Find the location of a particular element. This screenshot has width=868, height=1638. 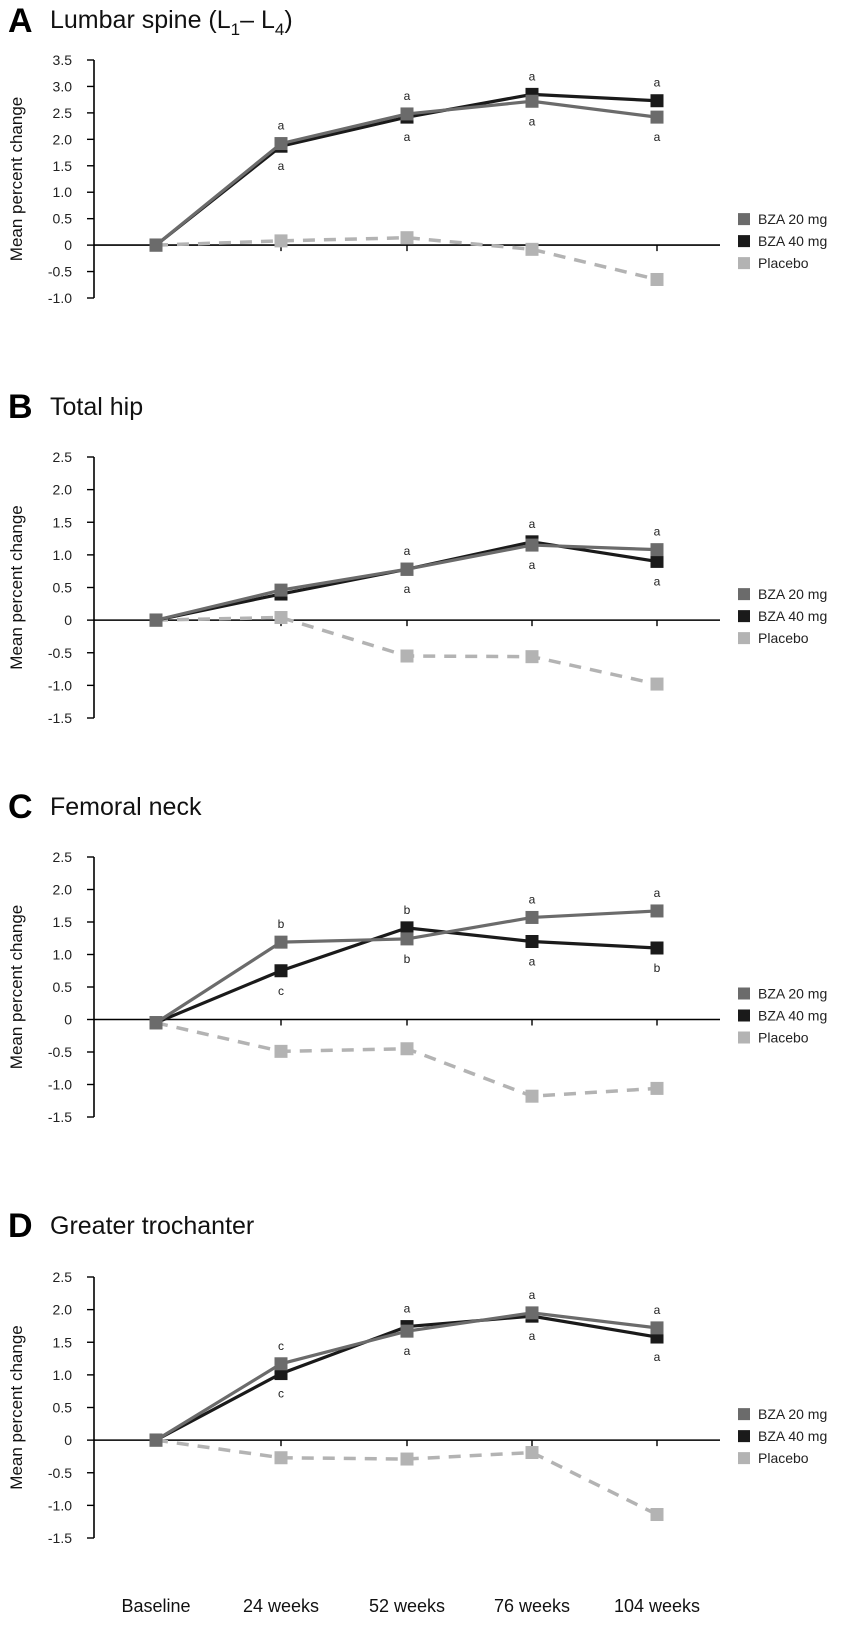

y-tick-label: 1.0 is located at coordinates (63, 555).